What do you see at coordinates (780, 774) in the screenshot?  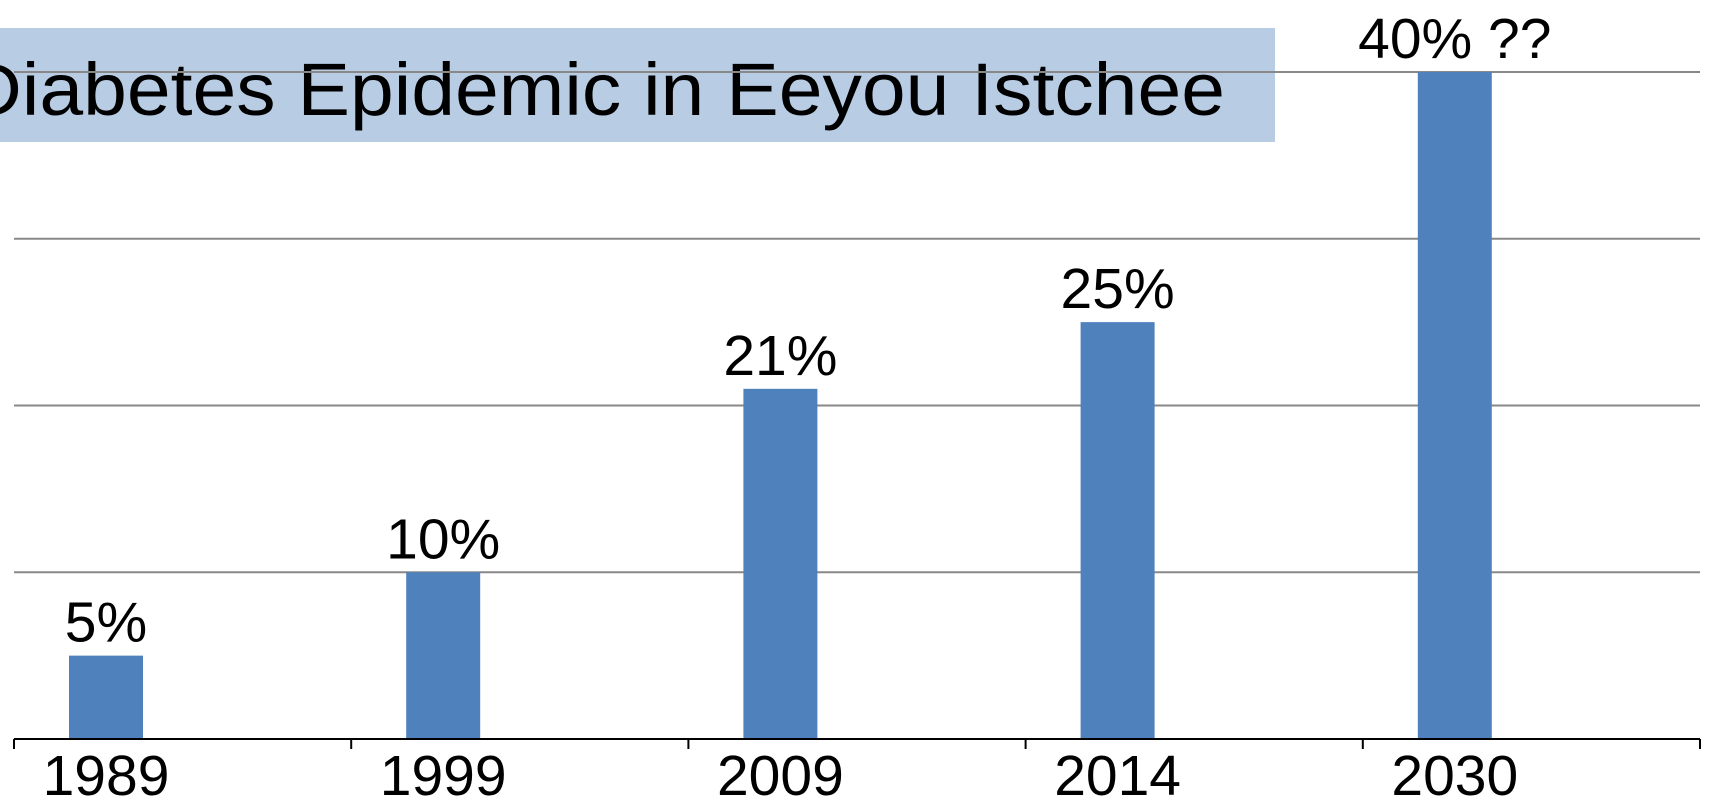 I see `x-tick-label: 2009` at bounding box center [780, 774].